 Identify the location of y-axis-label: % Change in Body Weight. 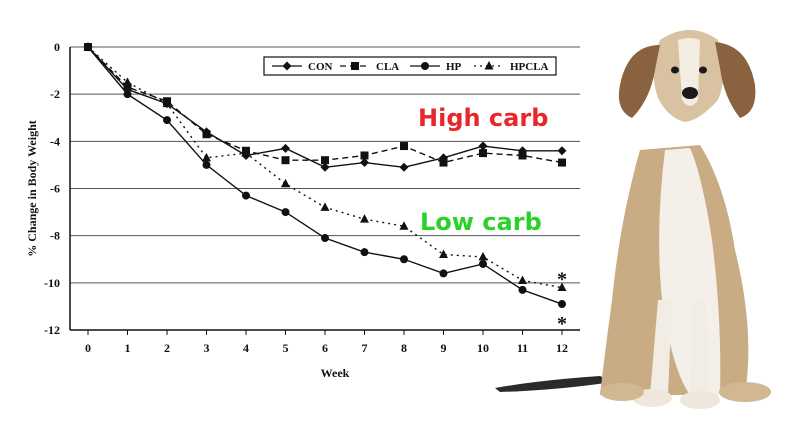
(32, 188).